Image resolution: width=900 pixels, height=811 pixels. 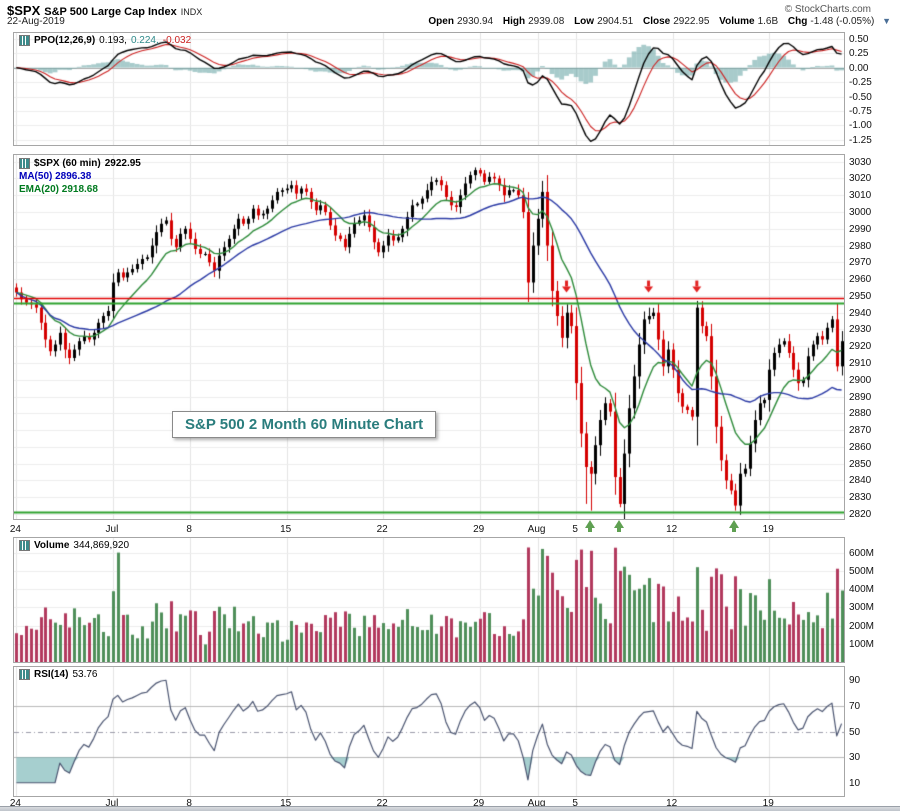 I want to click on price-axis-label: 2960, so click(x=860, y=280).